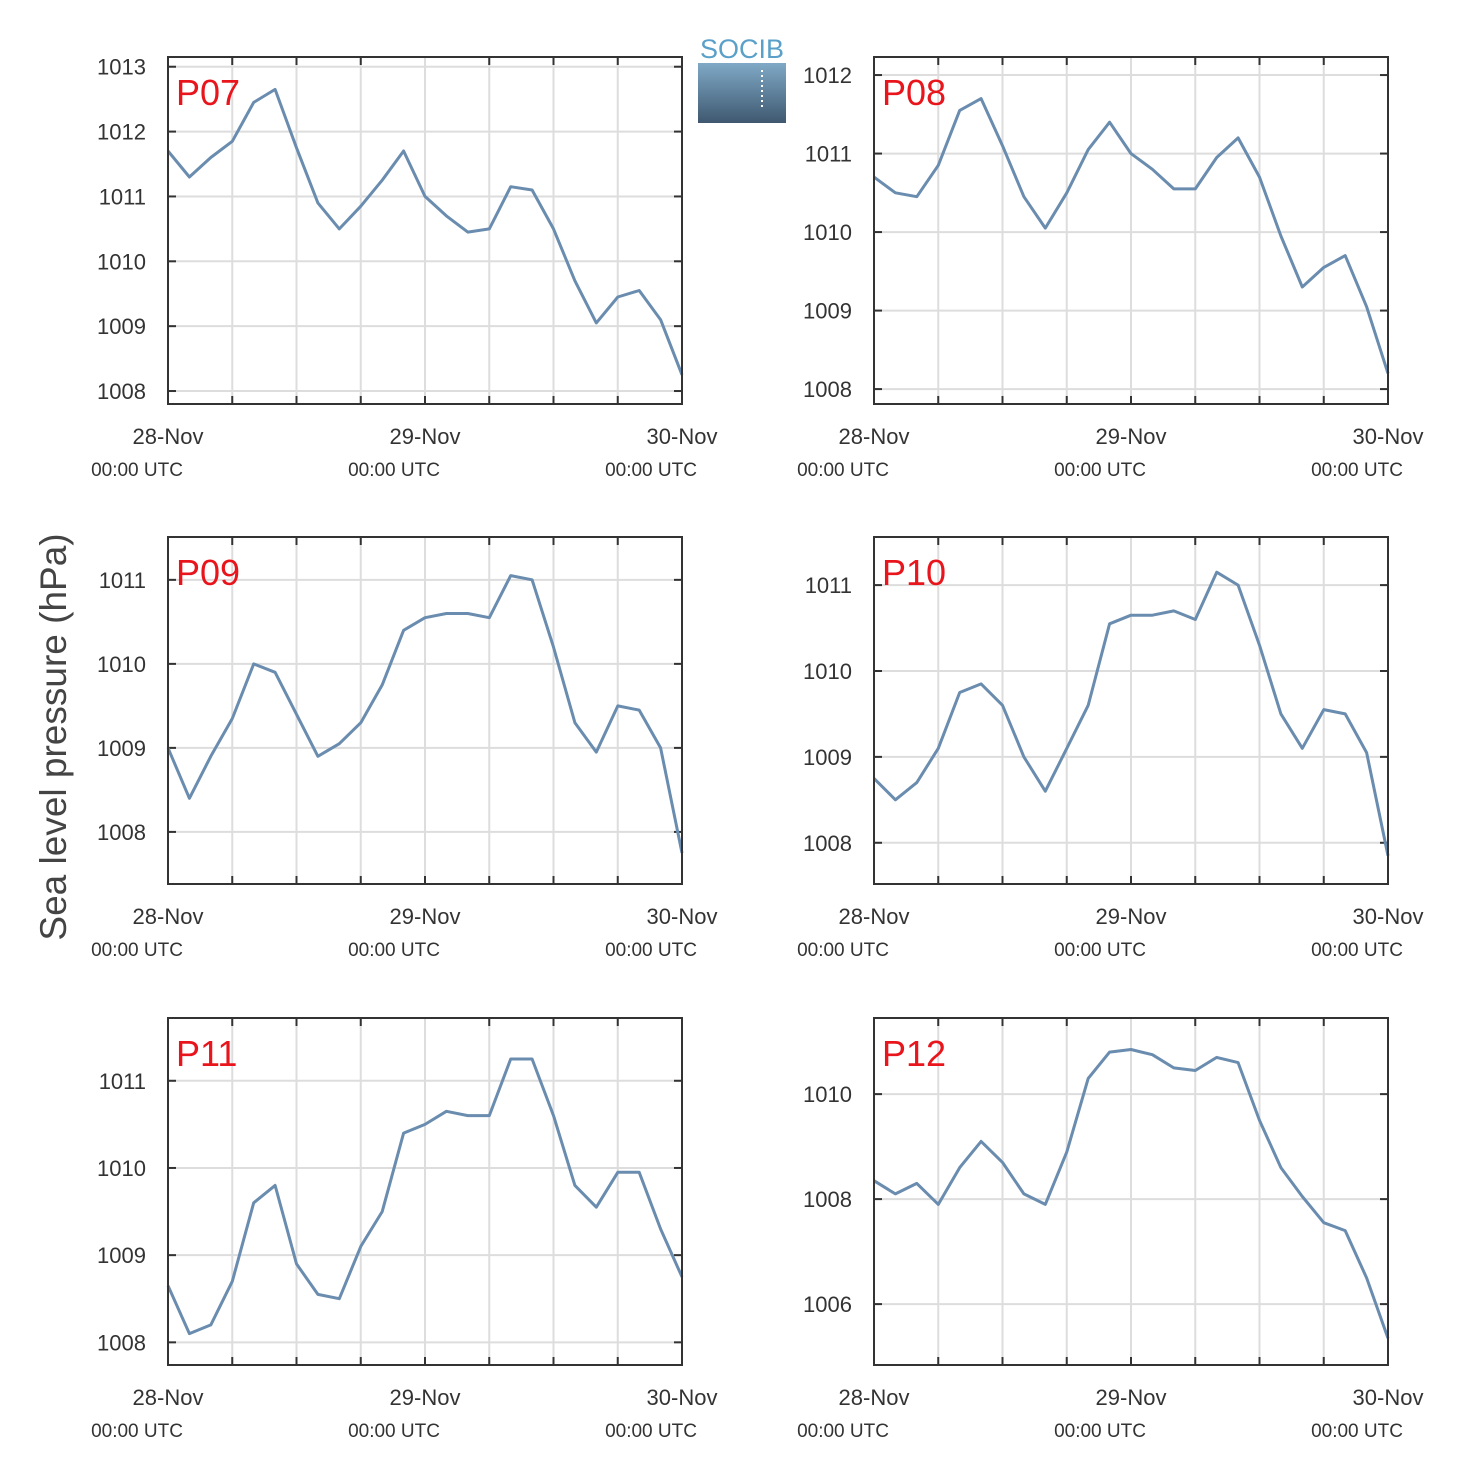  Describe the element at coordinates (121, 67) in the screenshot. I see `y-tick-label: 1013` at that location.